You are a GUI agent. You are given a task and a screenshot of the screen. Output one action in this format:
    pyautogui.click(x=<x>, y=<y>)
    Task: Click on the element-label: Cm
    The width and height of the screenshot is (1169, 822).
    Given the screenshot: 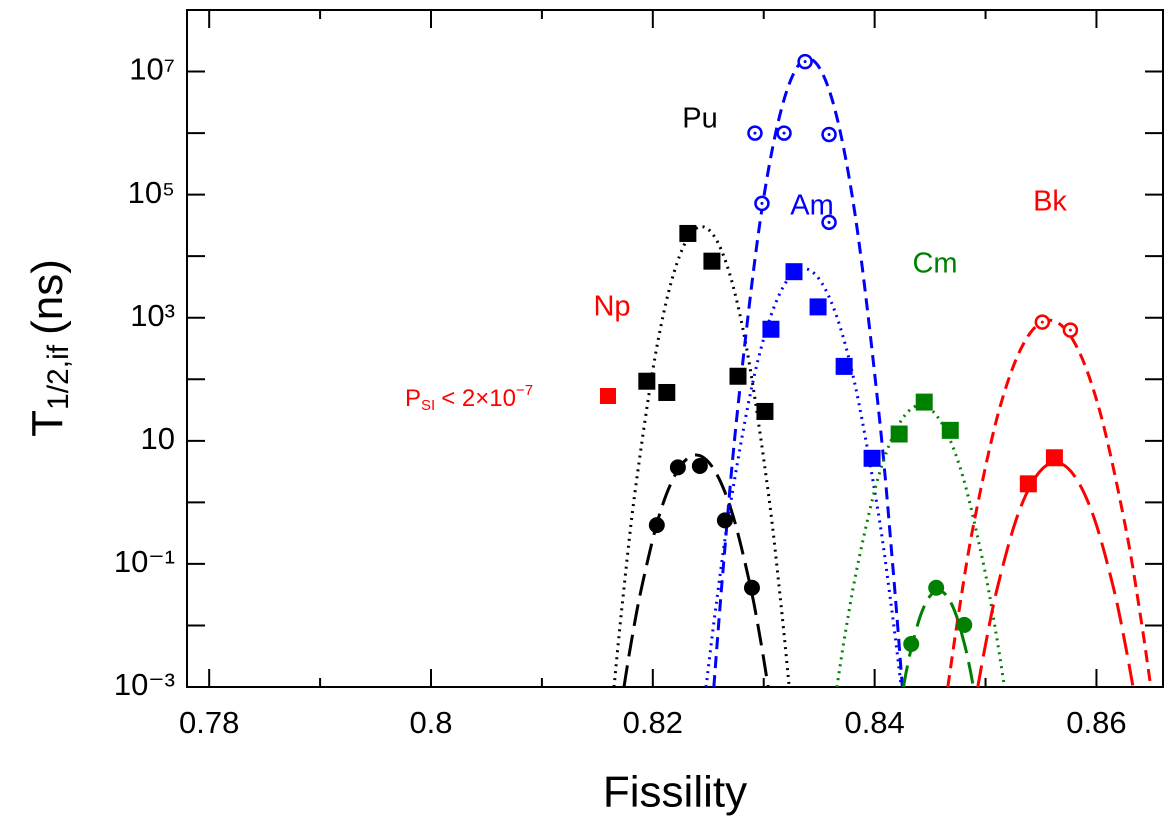 What is the action you would take?
    pyautogui.click(x=934, y=264)
    